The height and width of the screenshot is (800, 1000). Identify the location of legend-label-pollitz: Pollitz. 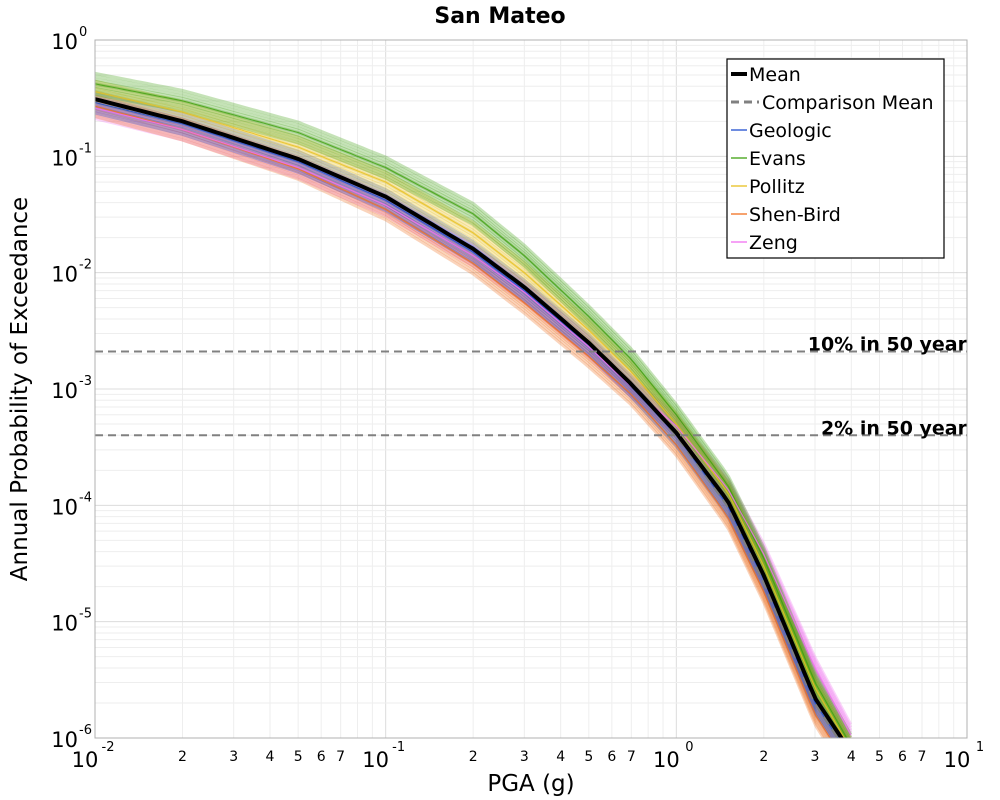
(777, 187).